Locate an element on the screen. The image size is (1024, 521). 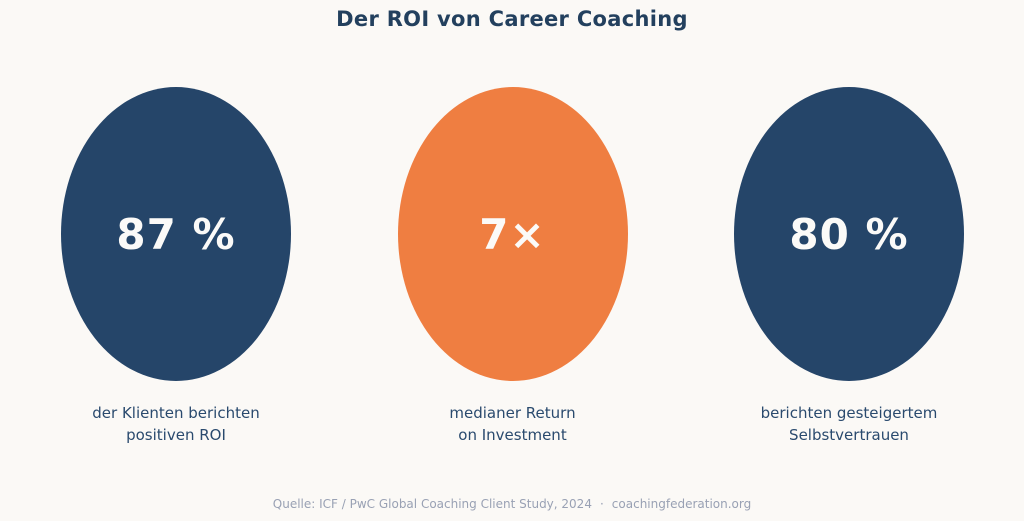
stat-ellipse-orange: 7× is located at coordinates (512, 234).